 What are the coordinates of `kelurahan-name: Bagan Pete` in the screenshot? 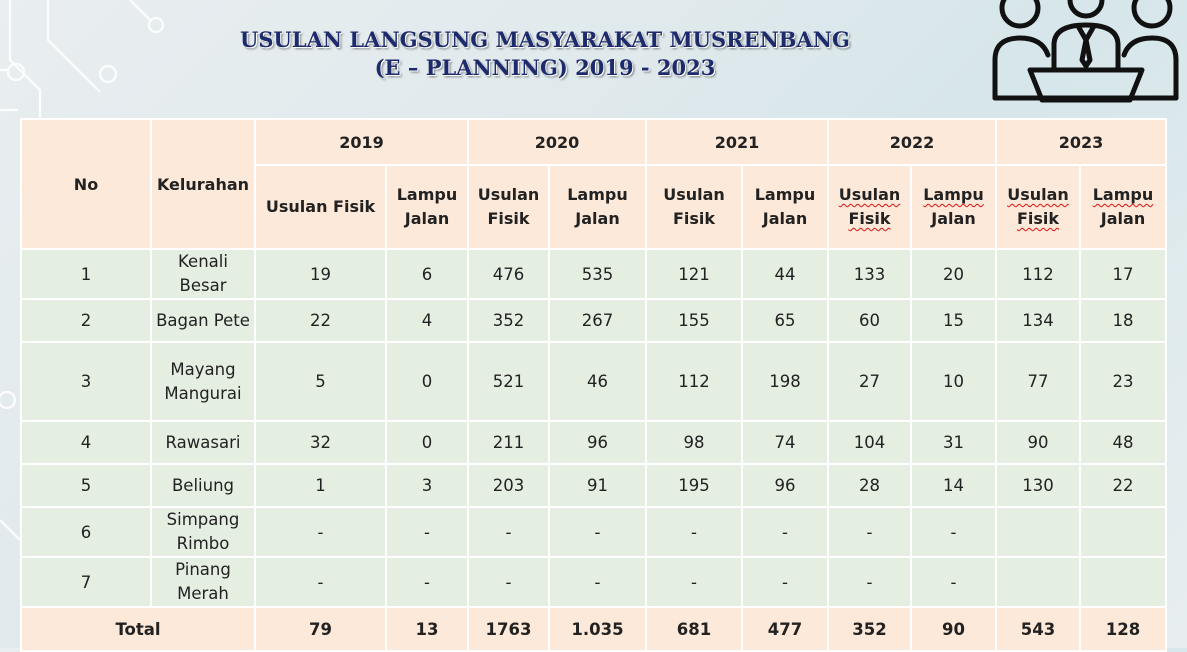 It's located at (203, 320).